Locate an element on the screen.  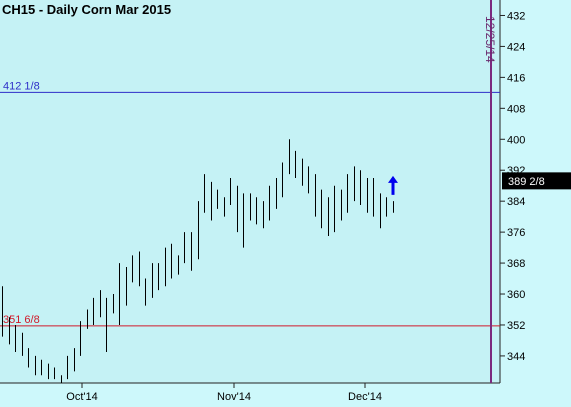
y-tick-label-368: 368 is located at coordinates (516, 264).